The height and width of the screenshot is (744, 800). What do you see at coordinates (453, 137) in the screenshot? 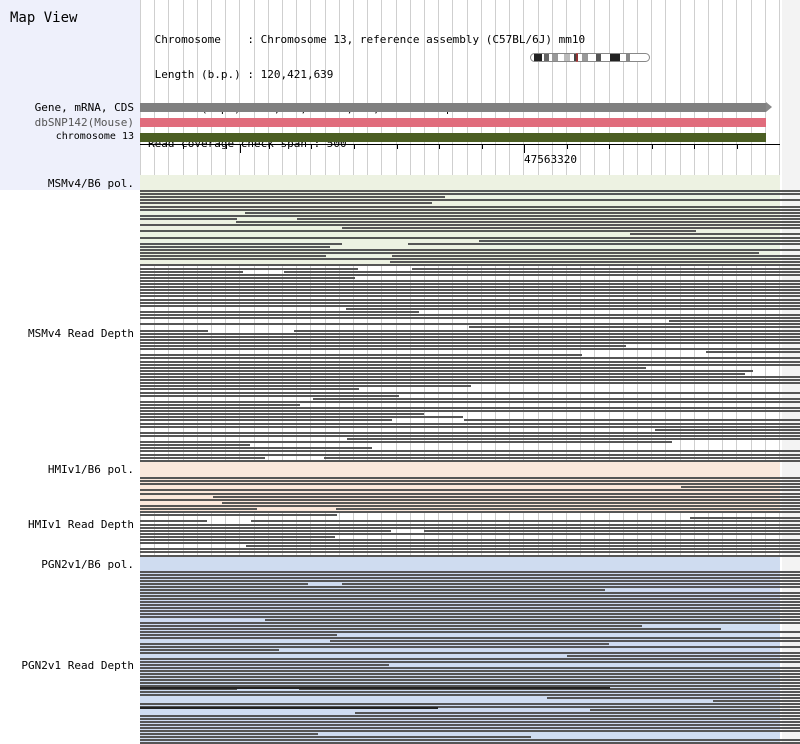
I see `chromosome-track-bar` at bounding box center [453, 137].